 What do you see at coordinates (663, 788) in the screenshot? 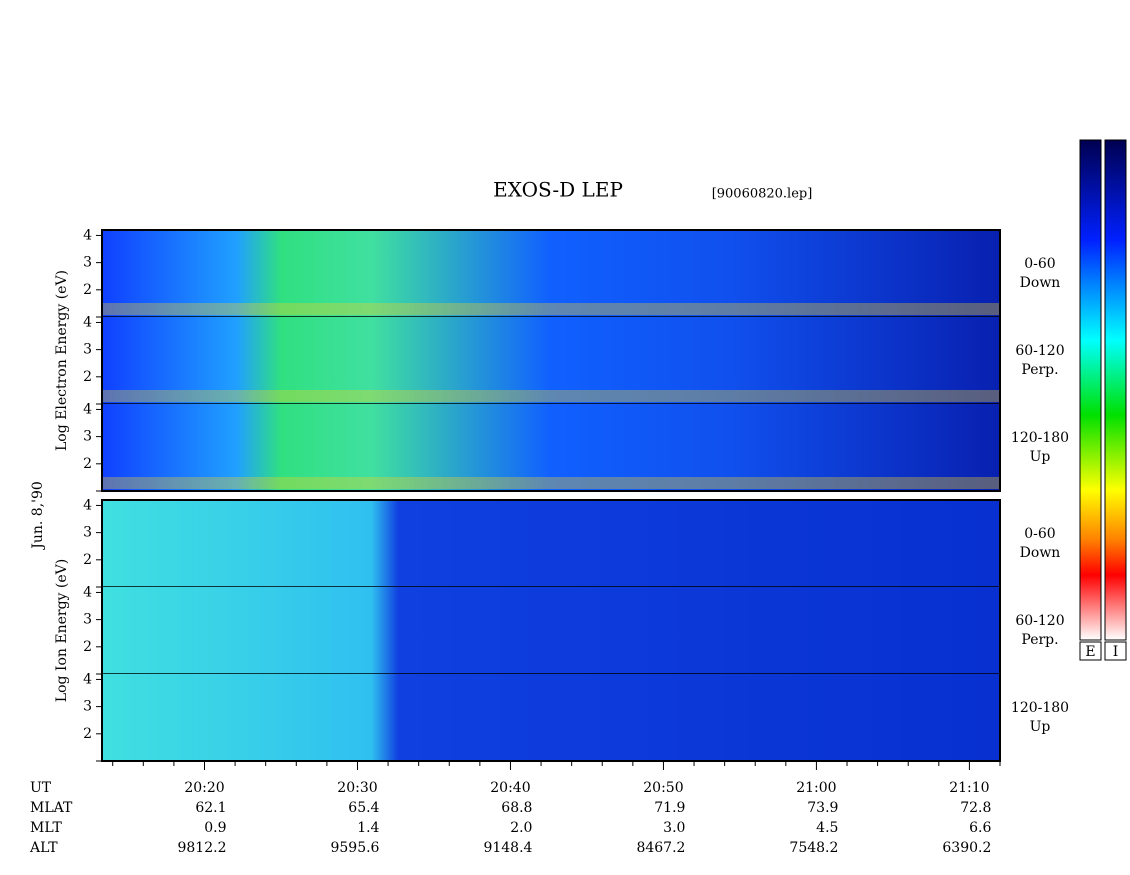
I see `x-tick-label: 20:50` at bounding box center [663, 788].